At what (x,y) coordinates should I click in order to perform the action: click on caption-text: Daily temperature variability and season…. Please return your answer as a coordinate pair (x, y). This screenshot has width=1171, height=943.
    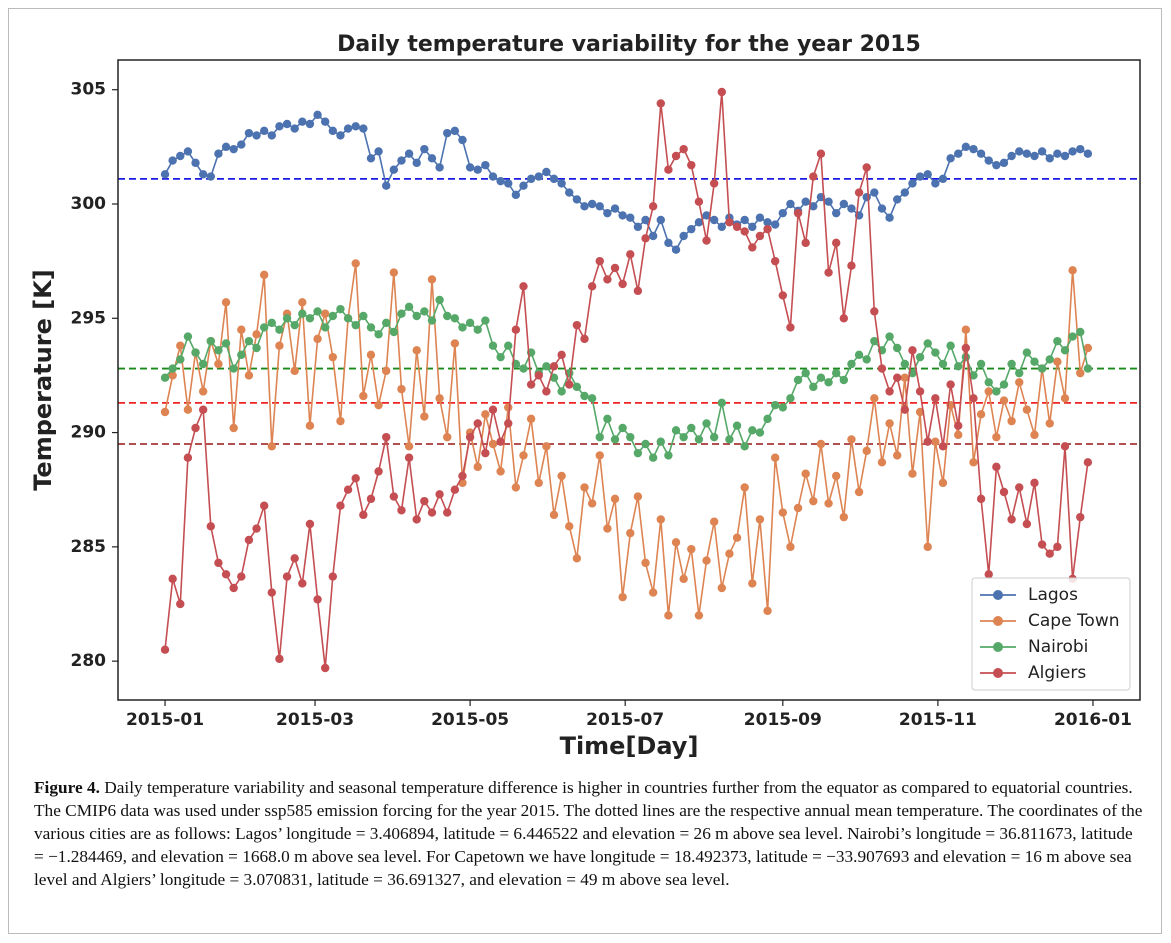
    Looking at the image, I should click on (588, 833).